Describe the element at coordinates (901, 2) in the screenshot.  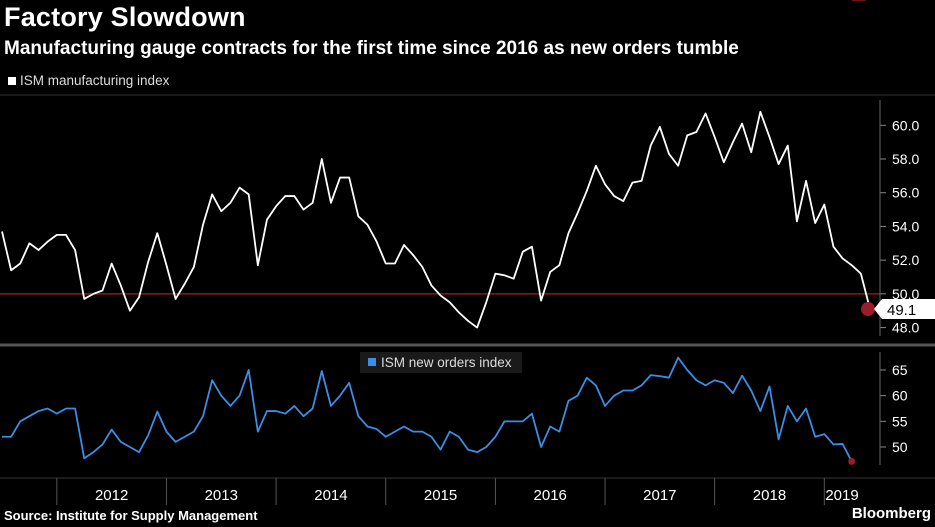
I see `last-value-label-bottom: 47.2` at that location.